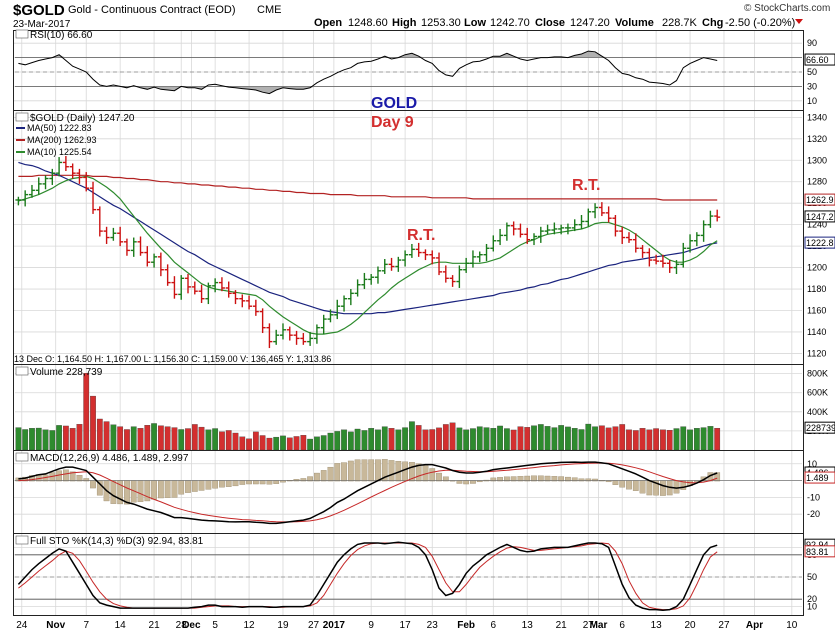  I want to click on x-tick-label: 23, so click(433, 625).